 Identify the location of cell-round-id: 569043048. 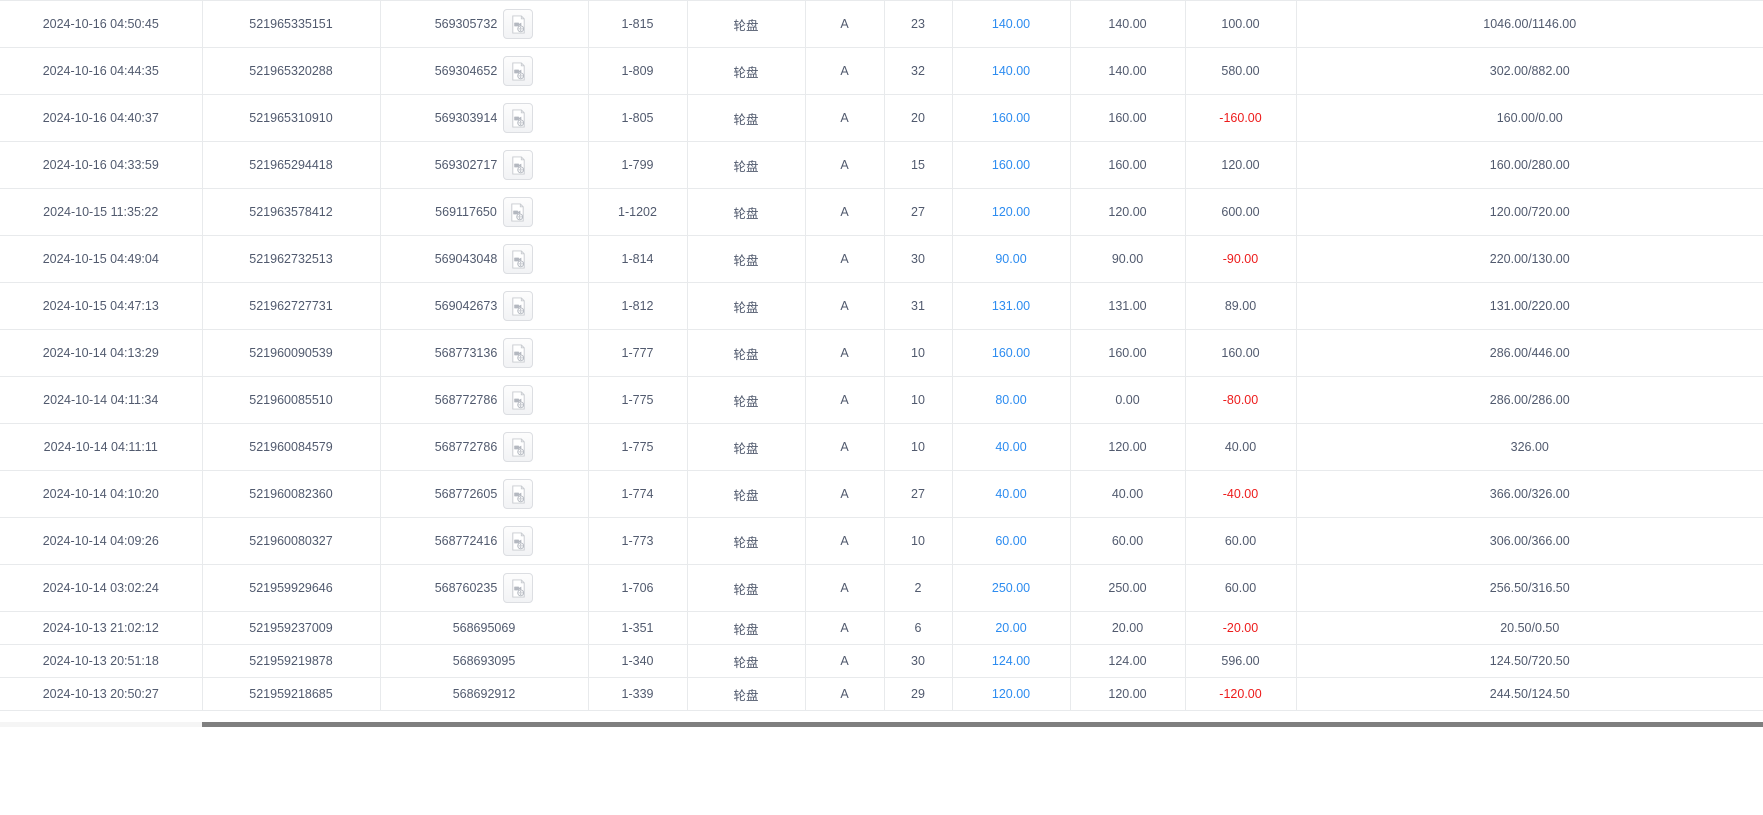
(484, 259).